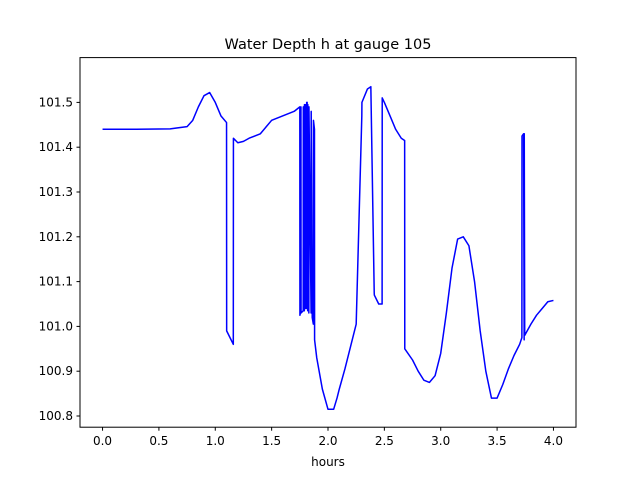 The image size is (640, 480). What do you see at coordinates (56, 237) in the screenshot?
I see `y-tick-label: 101.2` at bounding box center [56, 237].